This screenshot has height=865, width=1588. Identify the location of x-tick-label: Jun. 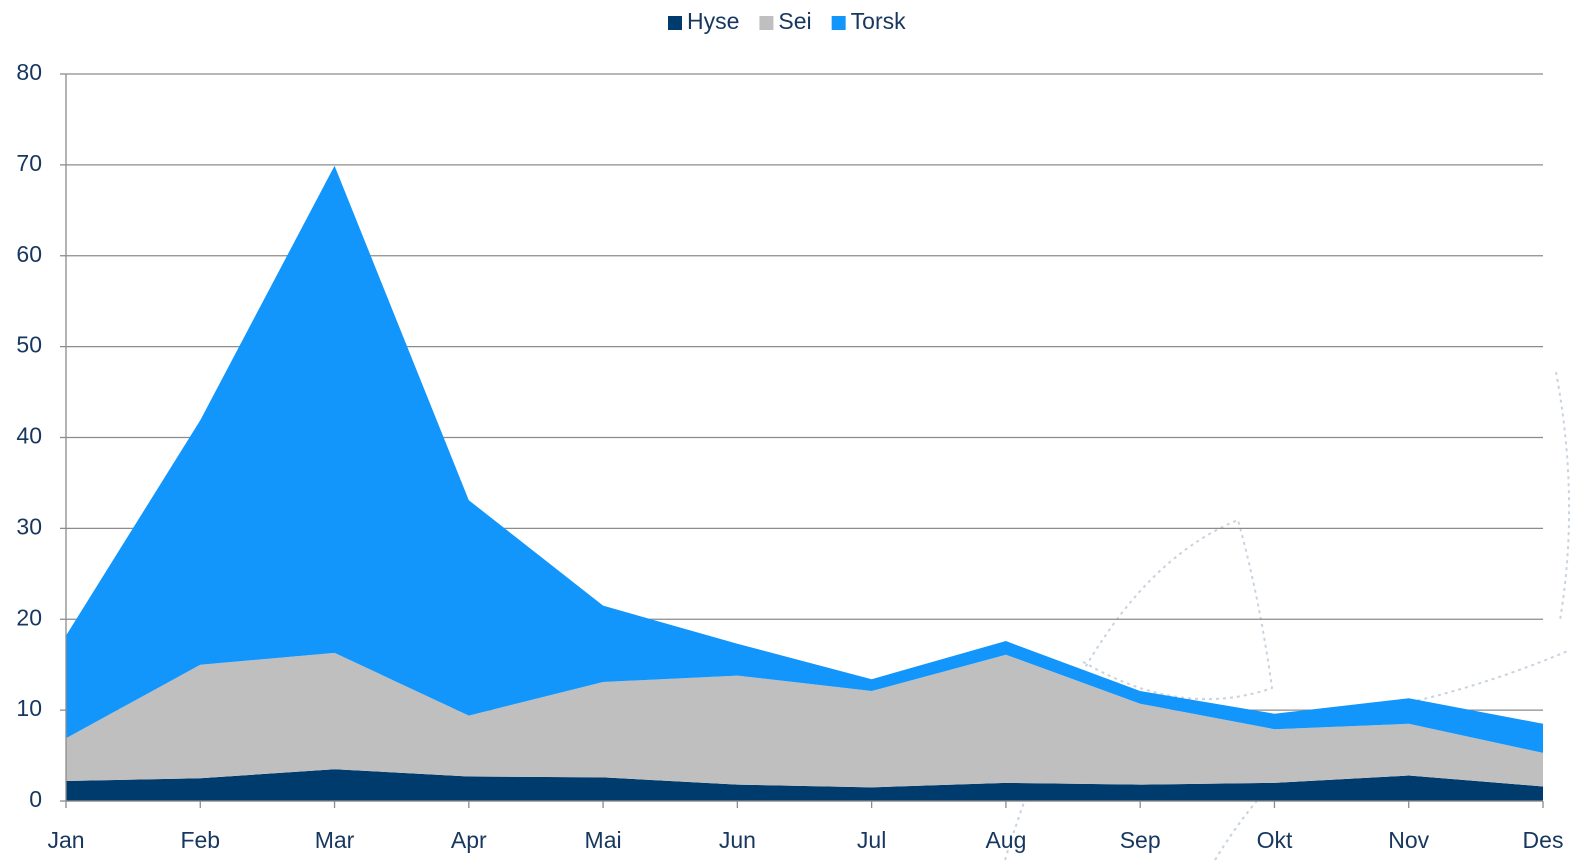
(737, 840).